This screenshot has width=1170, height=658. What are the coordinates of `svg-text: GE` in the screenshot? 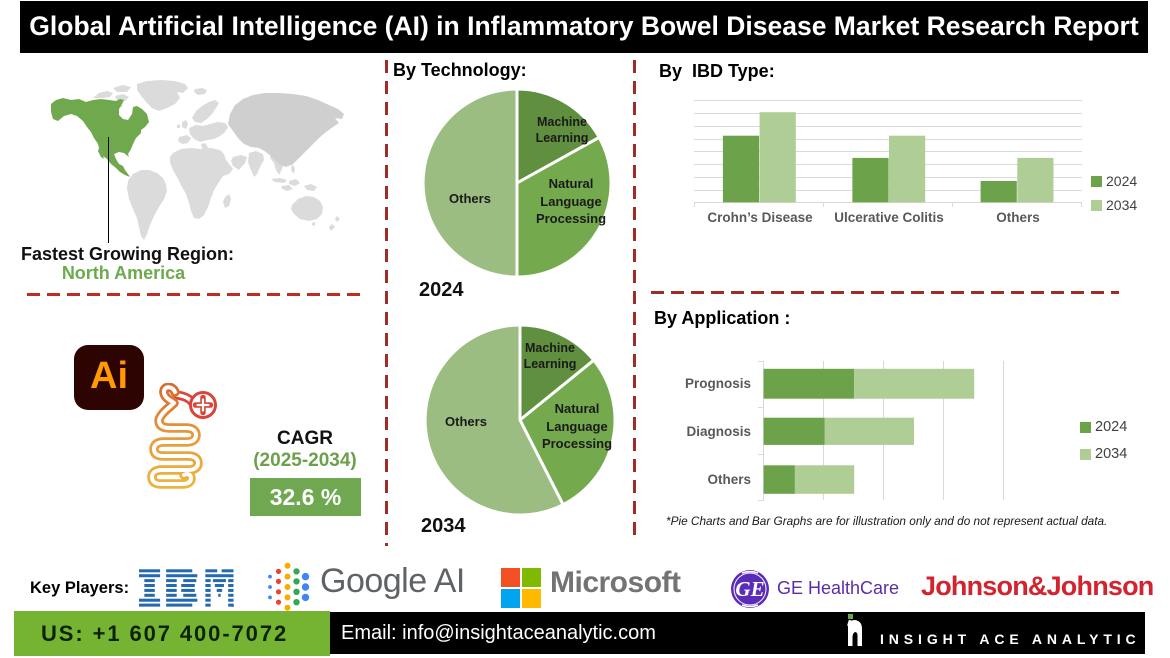 It's located at (749, 589).